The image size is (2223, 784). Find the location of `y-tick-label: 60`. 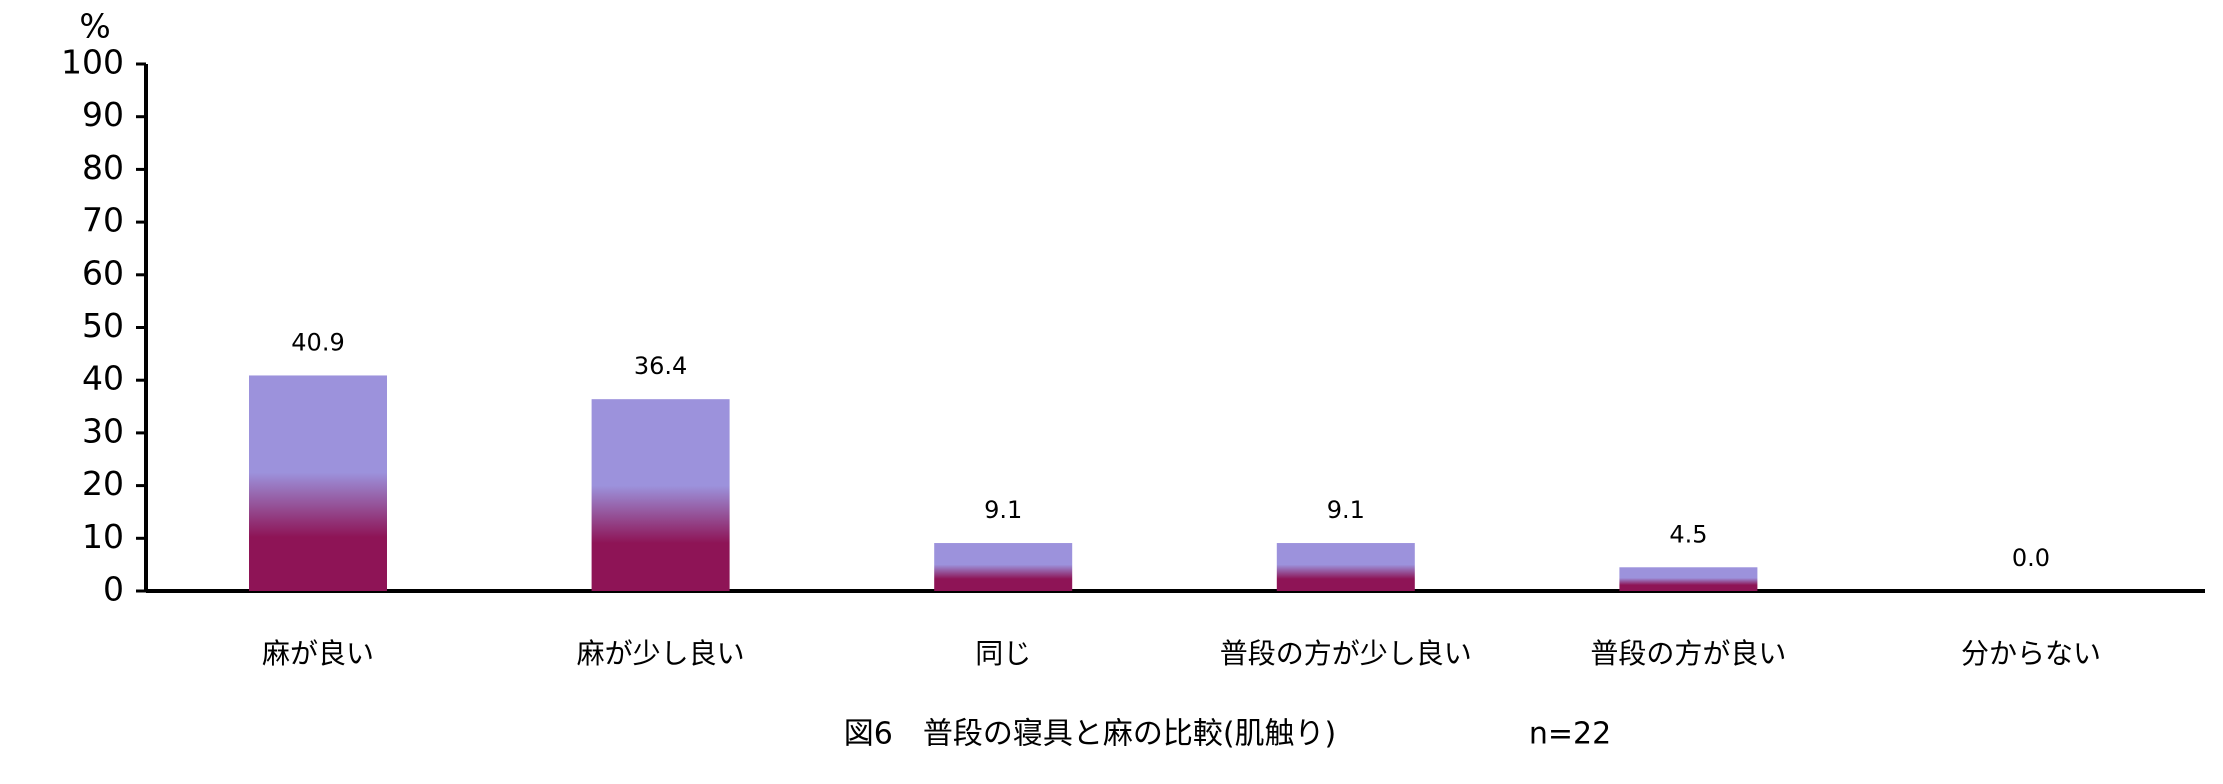

y-tick-label: 60 is located at coordinates (103, 272).